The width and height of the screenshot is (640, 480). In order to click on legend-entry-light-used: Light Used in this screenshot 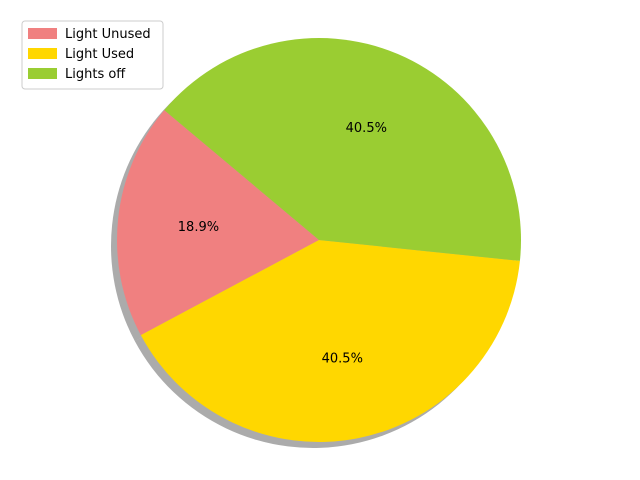, I will do `click(81, 54)`.